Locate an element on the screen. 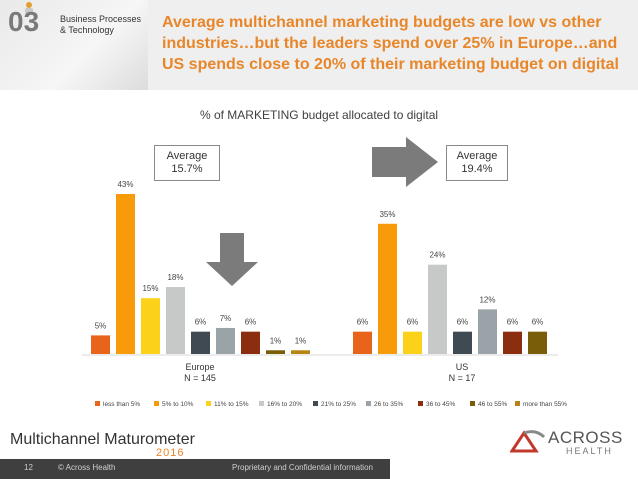 The width and height of the screenshot is (638, 479). legend-label-5: 26 to 35% is located at coordinates (388, 404).